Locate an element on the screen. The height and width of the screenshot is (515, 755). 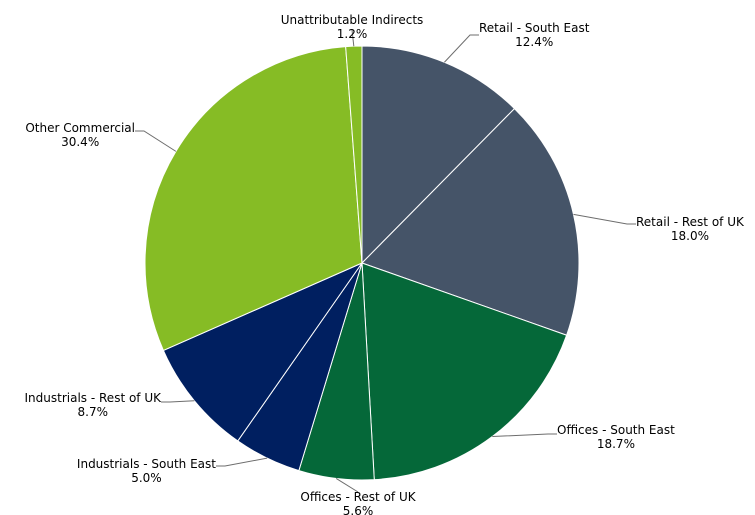
slice-label-value: 5.0% is located at coordinates (146, 478).